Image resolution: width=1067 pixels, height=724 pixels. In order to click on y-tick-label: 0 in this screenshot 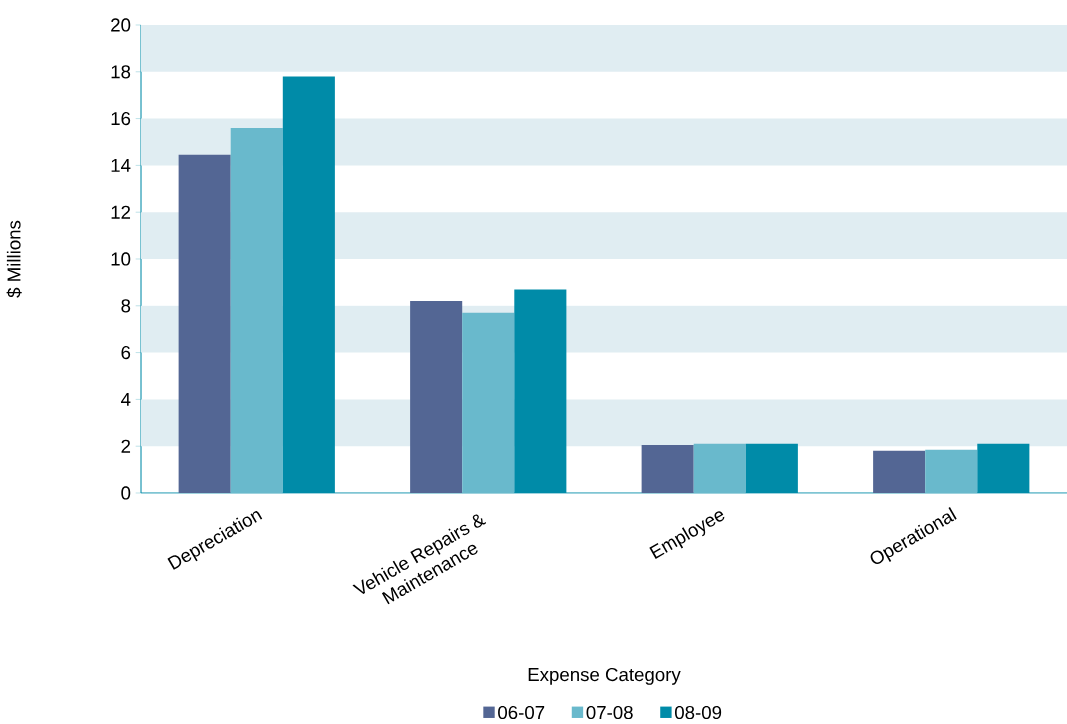, I will do `click(126, 493)`.